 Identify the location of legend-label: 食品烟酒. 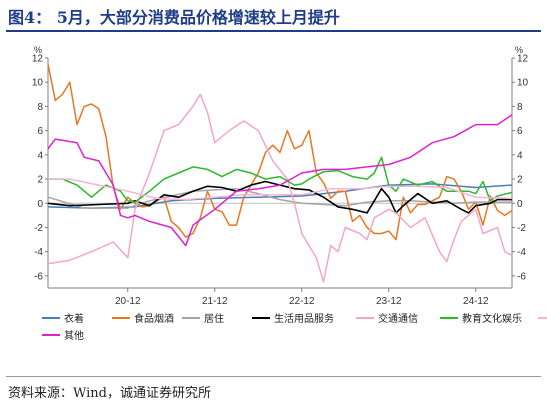
(154, 318).